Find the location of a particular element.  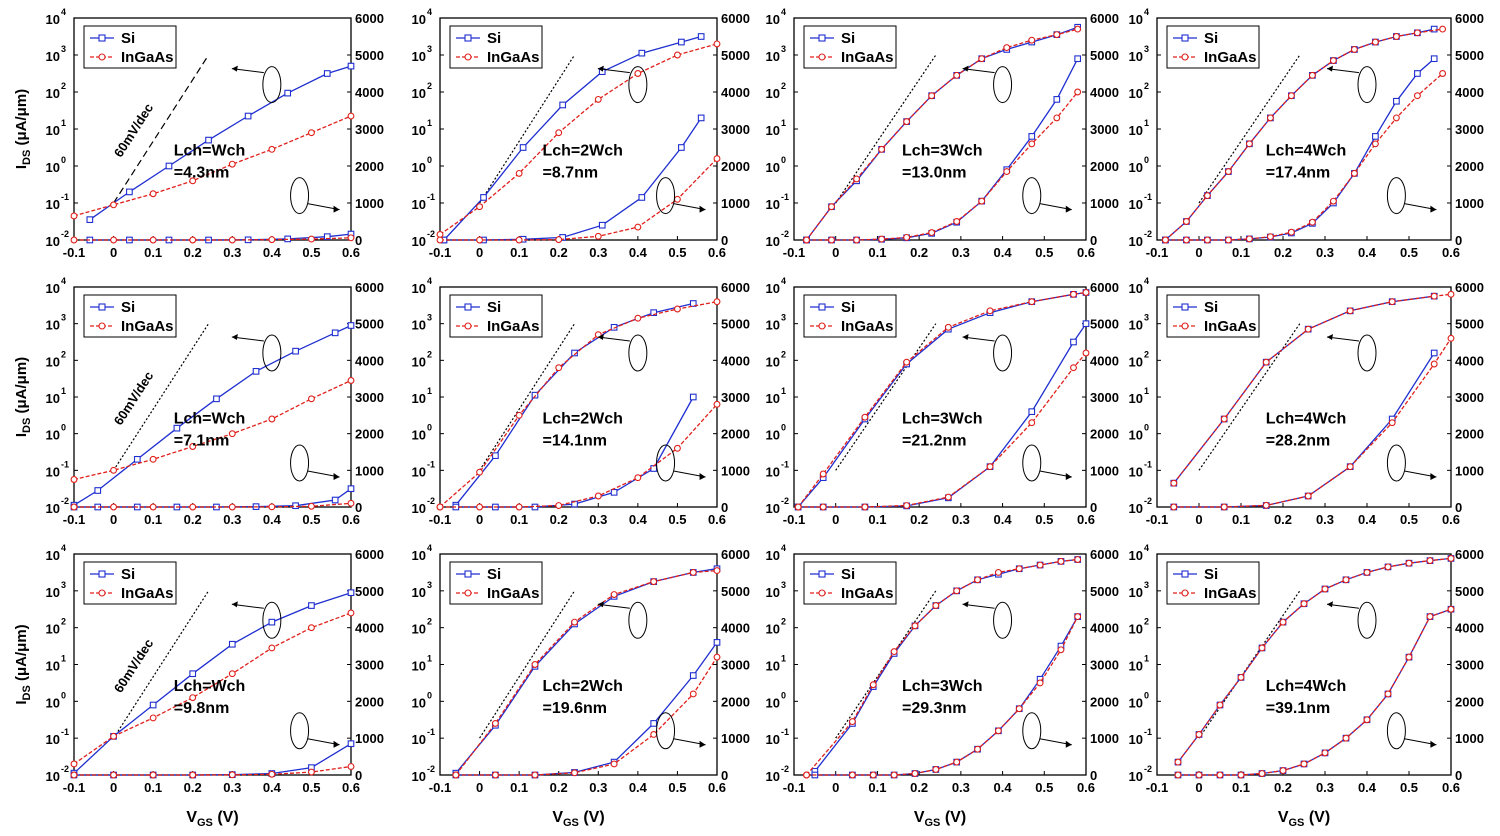

x-tick-label: 0.6 is located at coordinates (351, 787).